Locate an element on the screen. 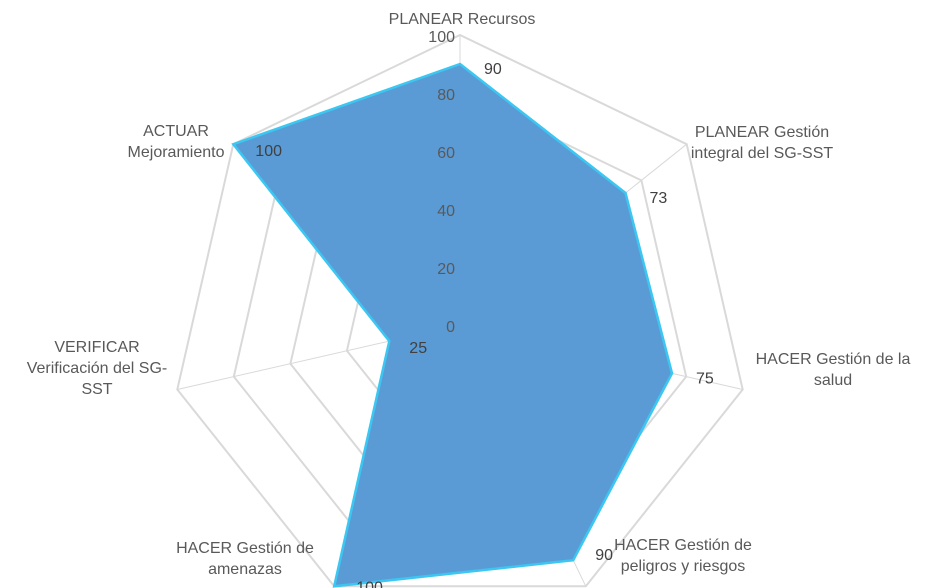 The image size is (927, 588). data-label-0: 90 is located at coordinates (493, 69).